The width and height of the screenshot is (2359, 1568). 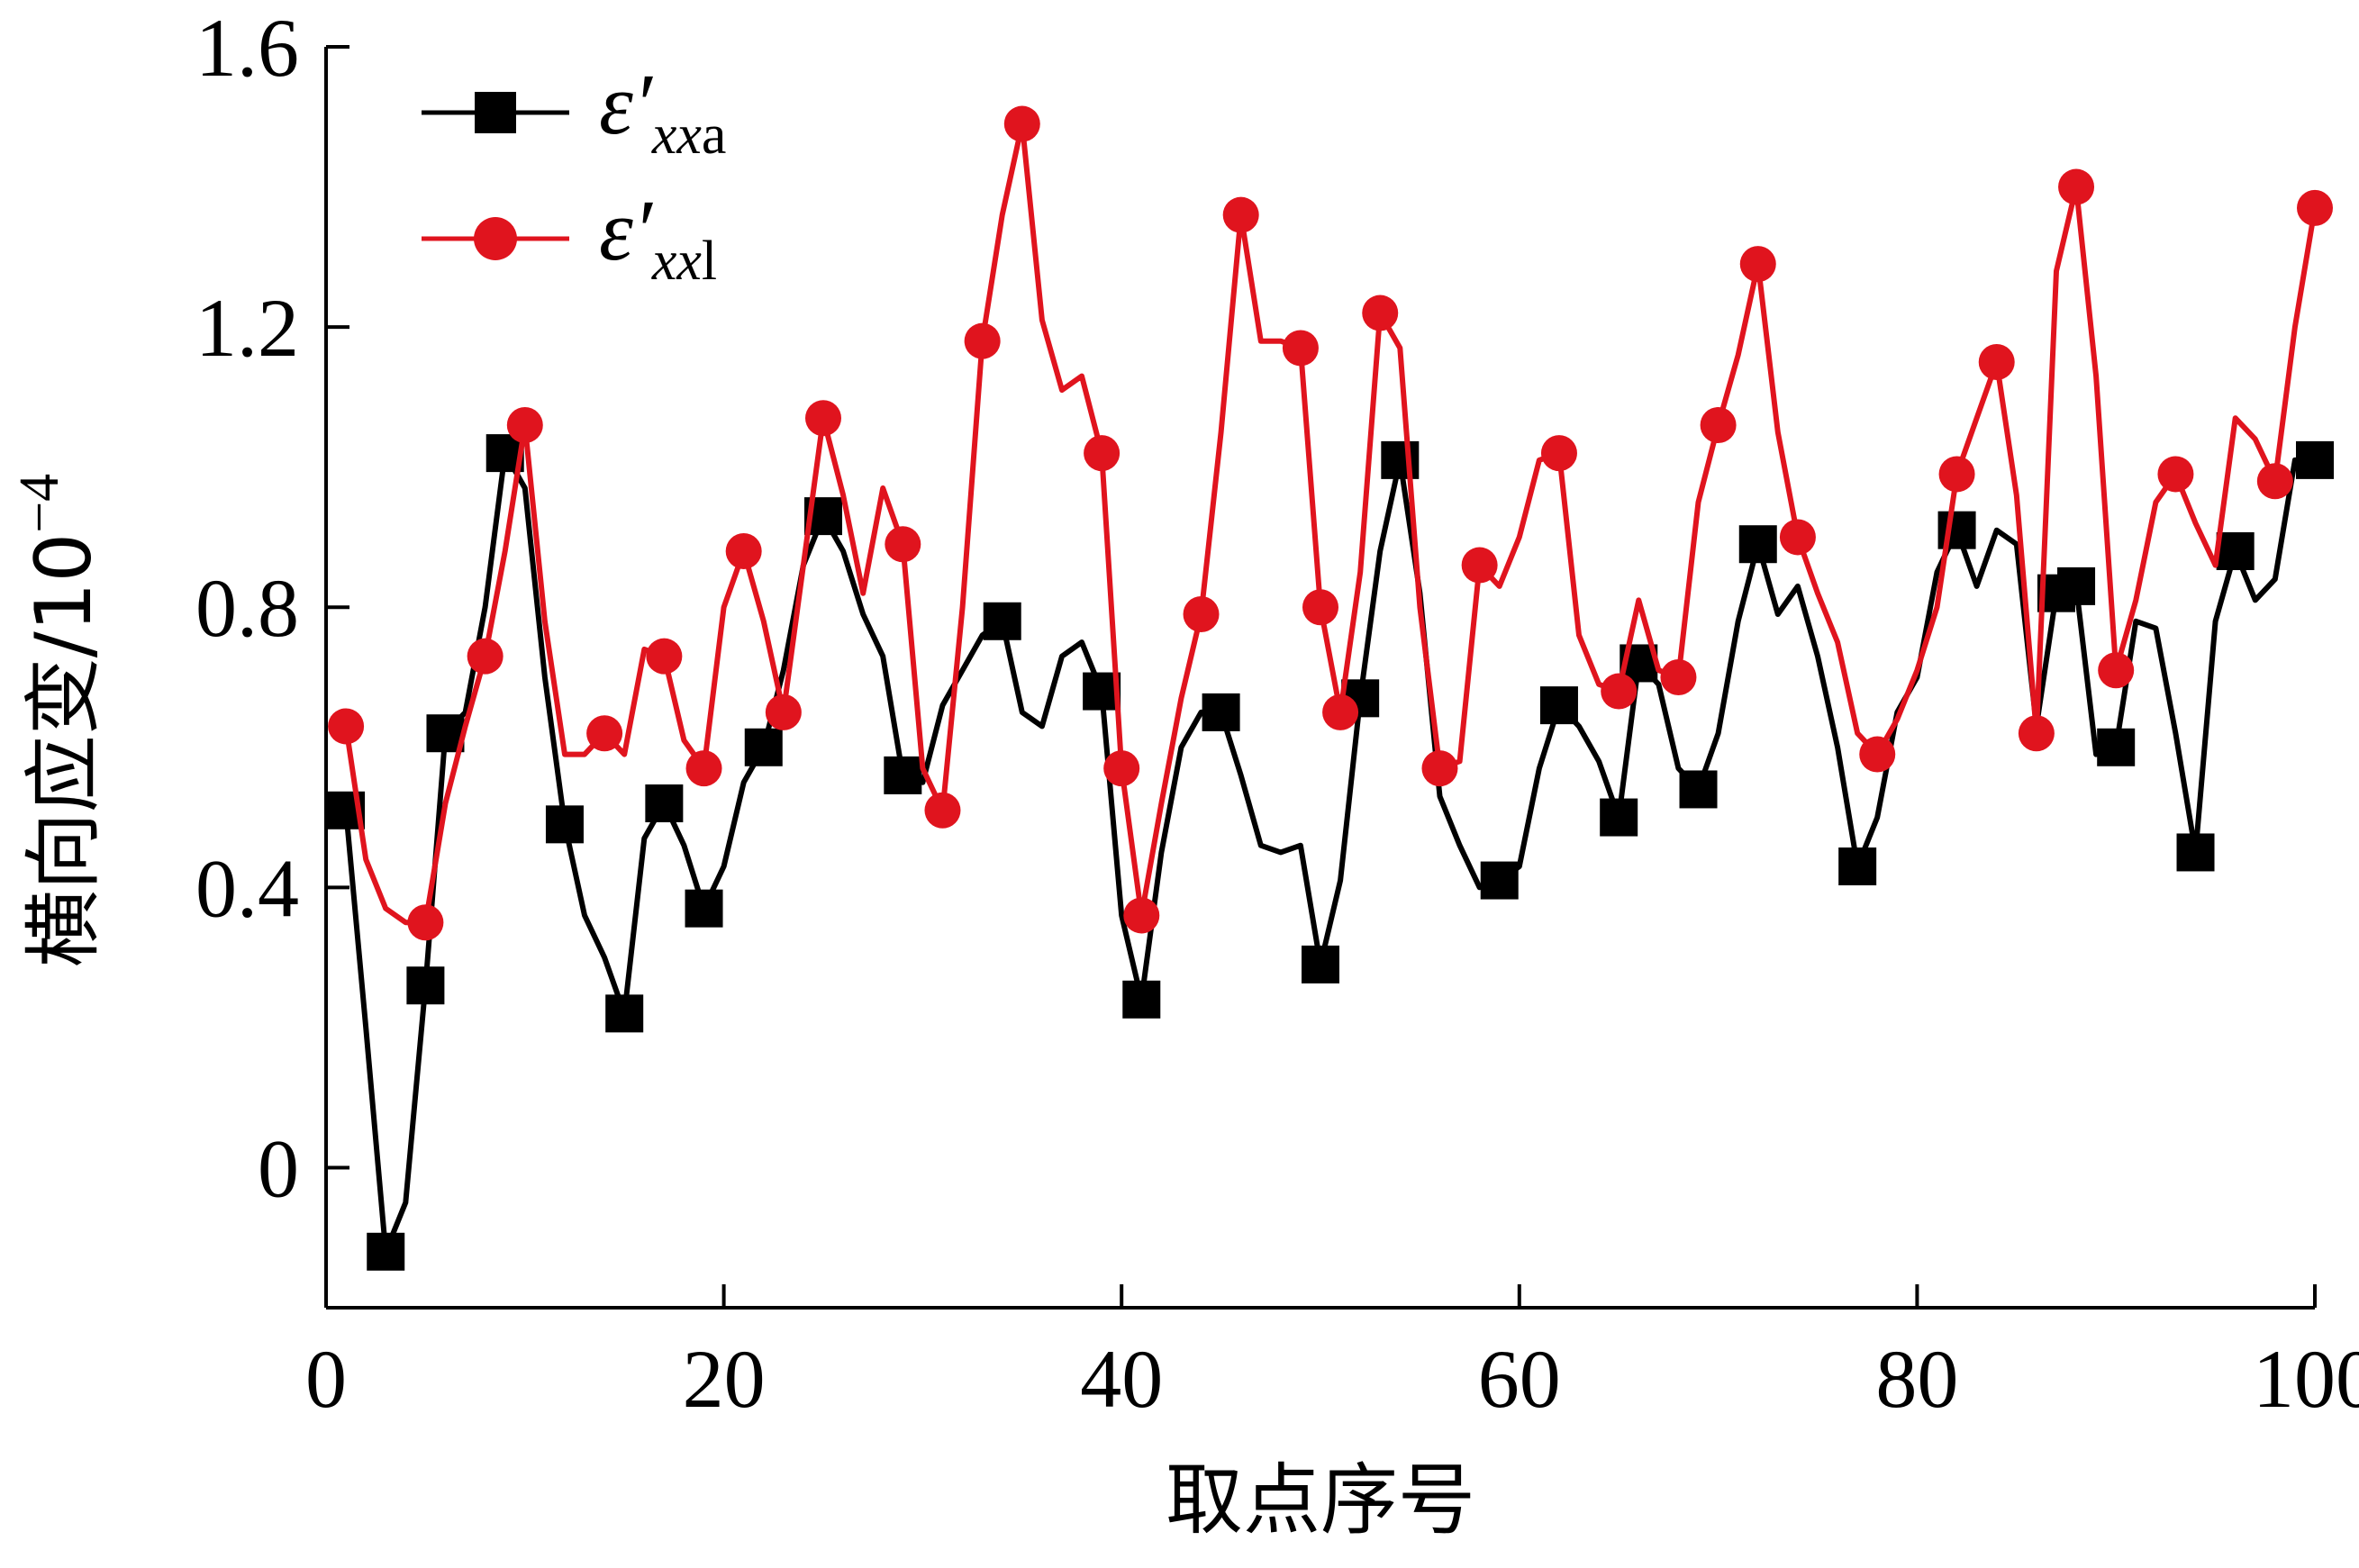 I want to click on legend-subscript-exxl-letter: l, so click(x=709, y=261).